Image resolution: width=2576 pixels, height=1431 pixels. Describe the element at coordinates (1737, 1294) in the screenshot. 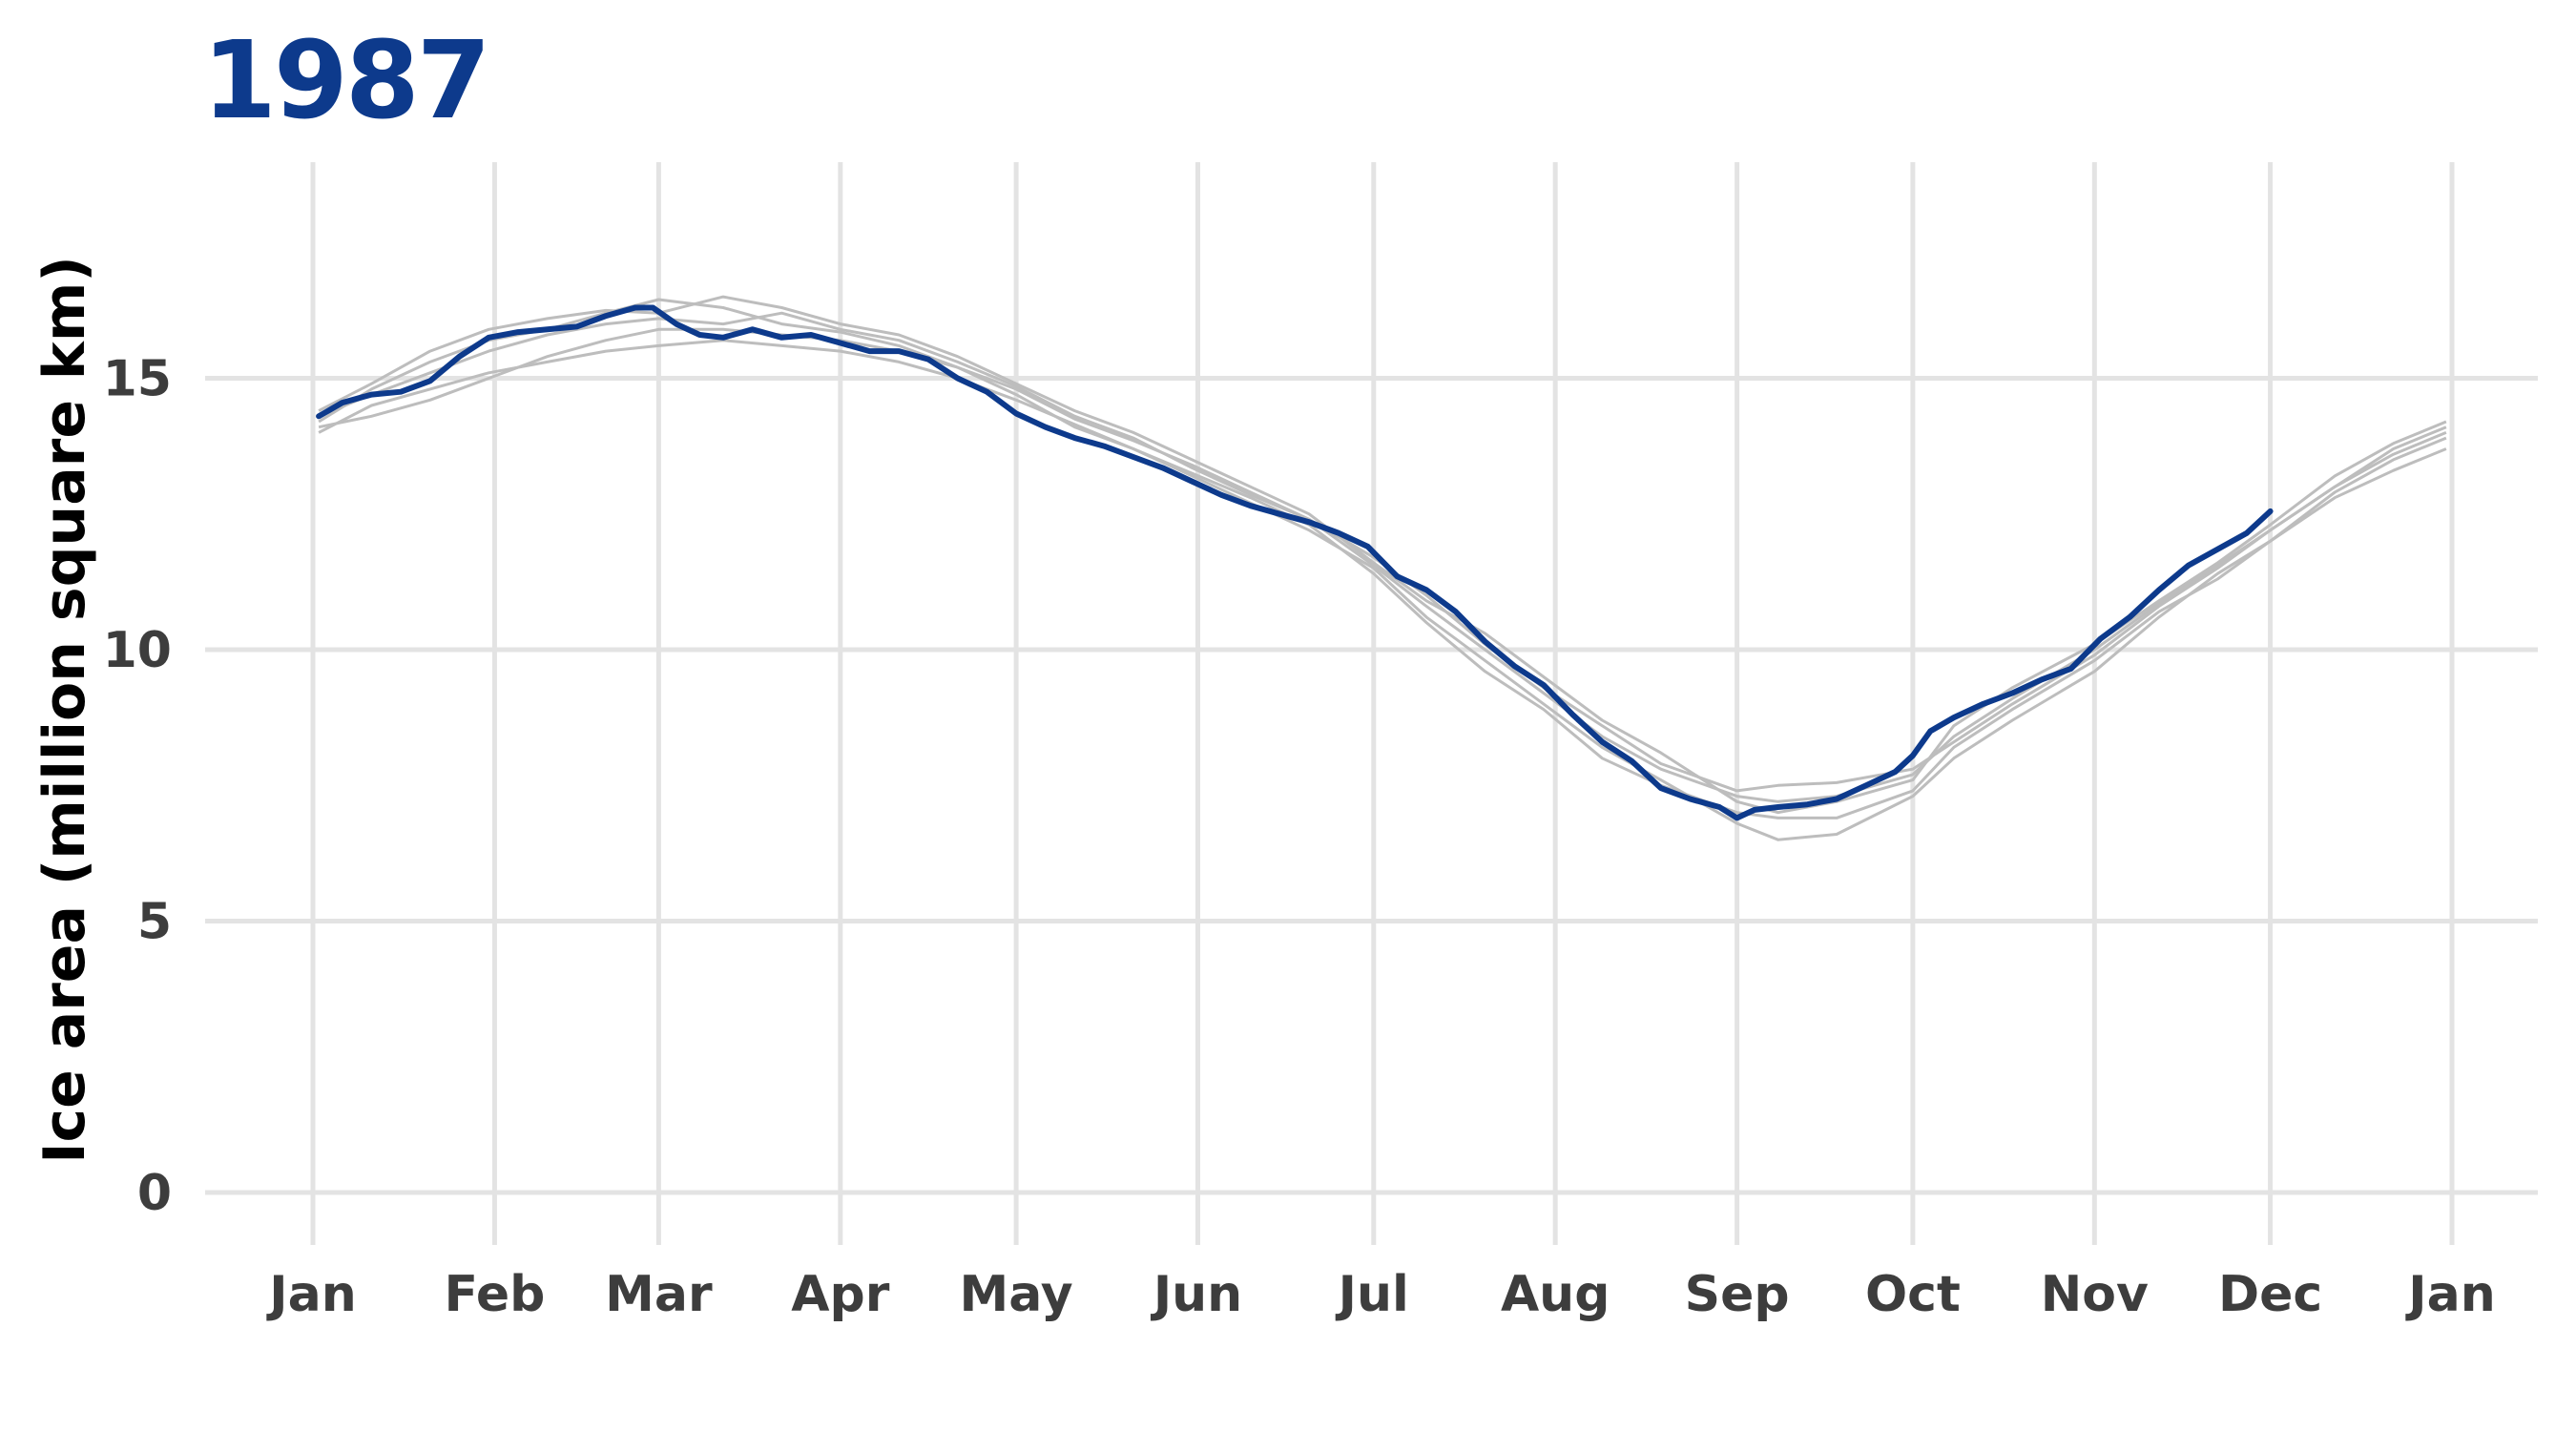

I see `x-tick-label: Sep` at that location.